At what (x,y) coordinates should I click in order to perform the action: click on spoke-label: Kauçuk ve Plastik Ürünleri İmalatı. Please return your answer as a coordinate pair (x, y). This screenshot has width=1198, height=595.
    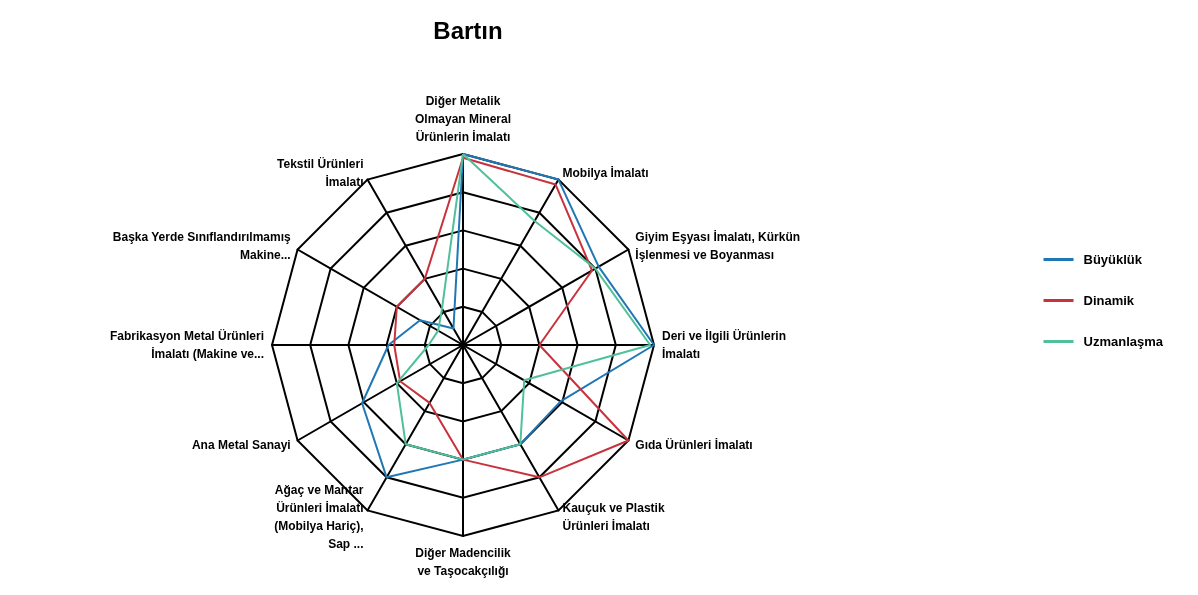
    Looking at the image, I should click on (613, 517).